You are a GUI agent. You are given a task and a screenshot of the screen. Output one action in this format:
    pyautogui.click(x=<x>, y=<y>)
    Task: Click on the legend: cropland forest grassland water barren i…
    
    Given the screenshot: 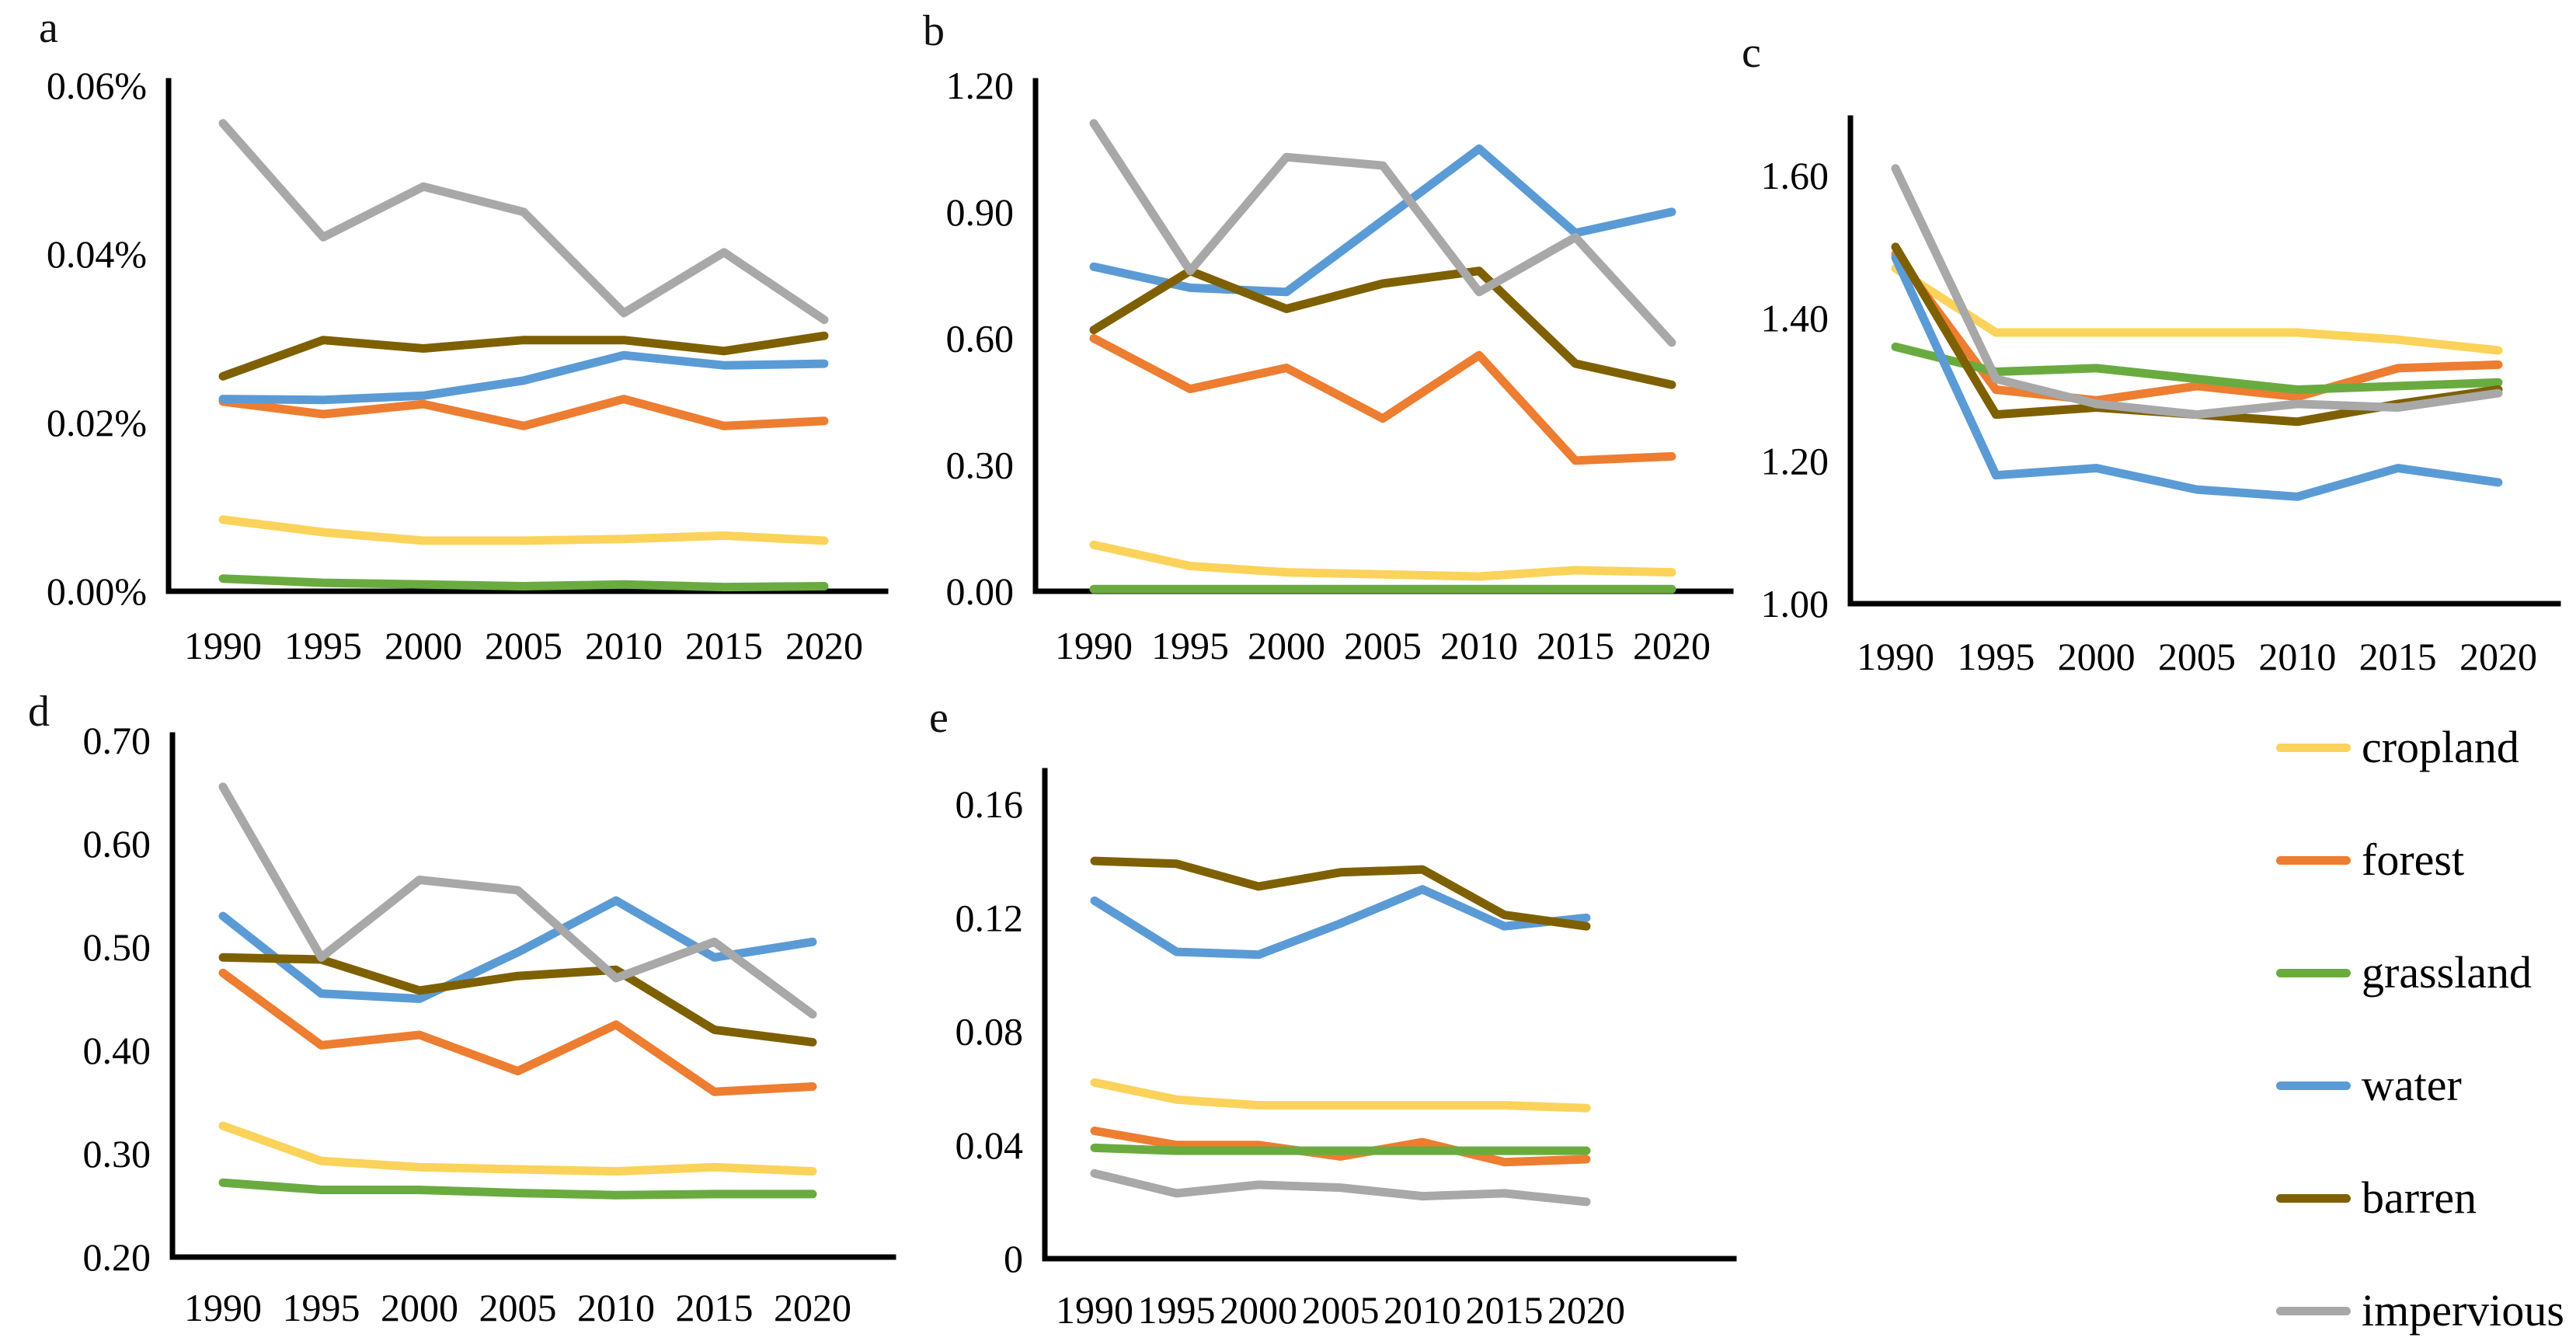 What is the action you would take?
    pyautogui.click(x=2426, y=1020)
    